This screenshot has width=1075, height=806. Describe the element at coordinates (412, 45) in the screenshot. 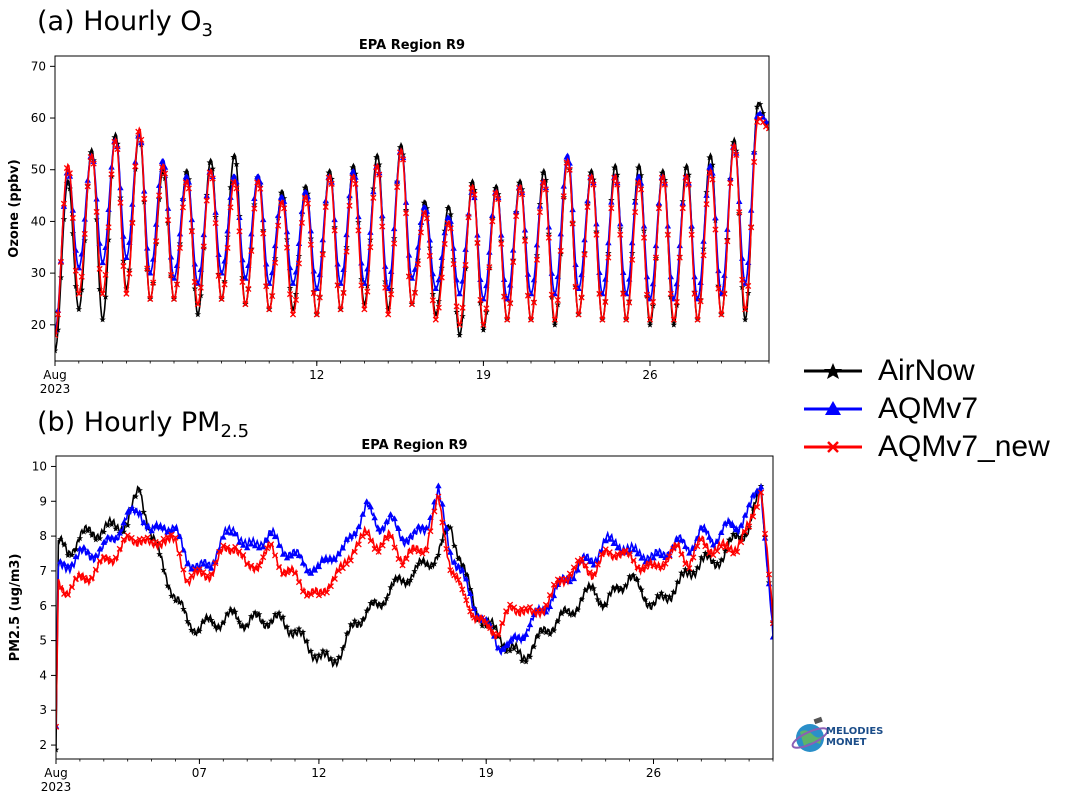

I see `chart-title: EPA Region R9` at that location.